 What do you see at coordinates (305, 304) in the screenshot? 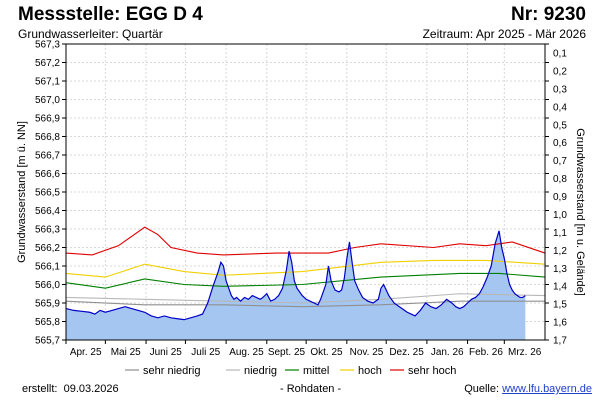
I see `series-sehr-niedrig` at bounding box center [305, 304].